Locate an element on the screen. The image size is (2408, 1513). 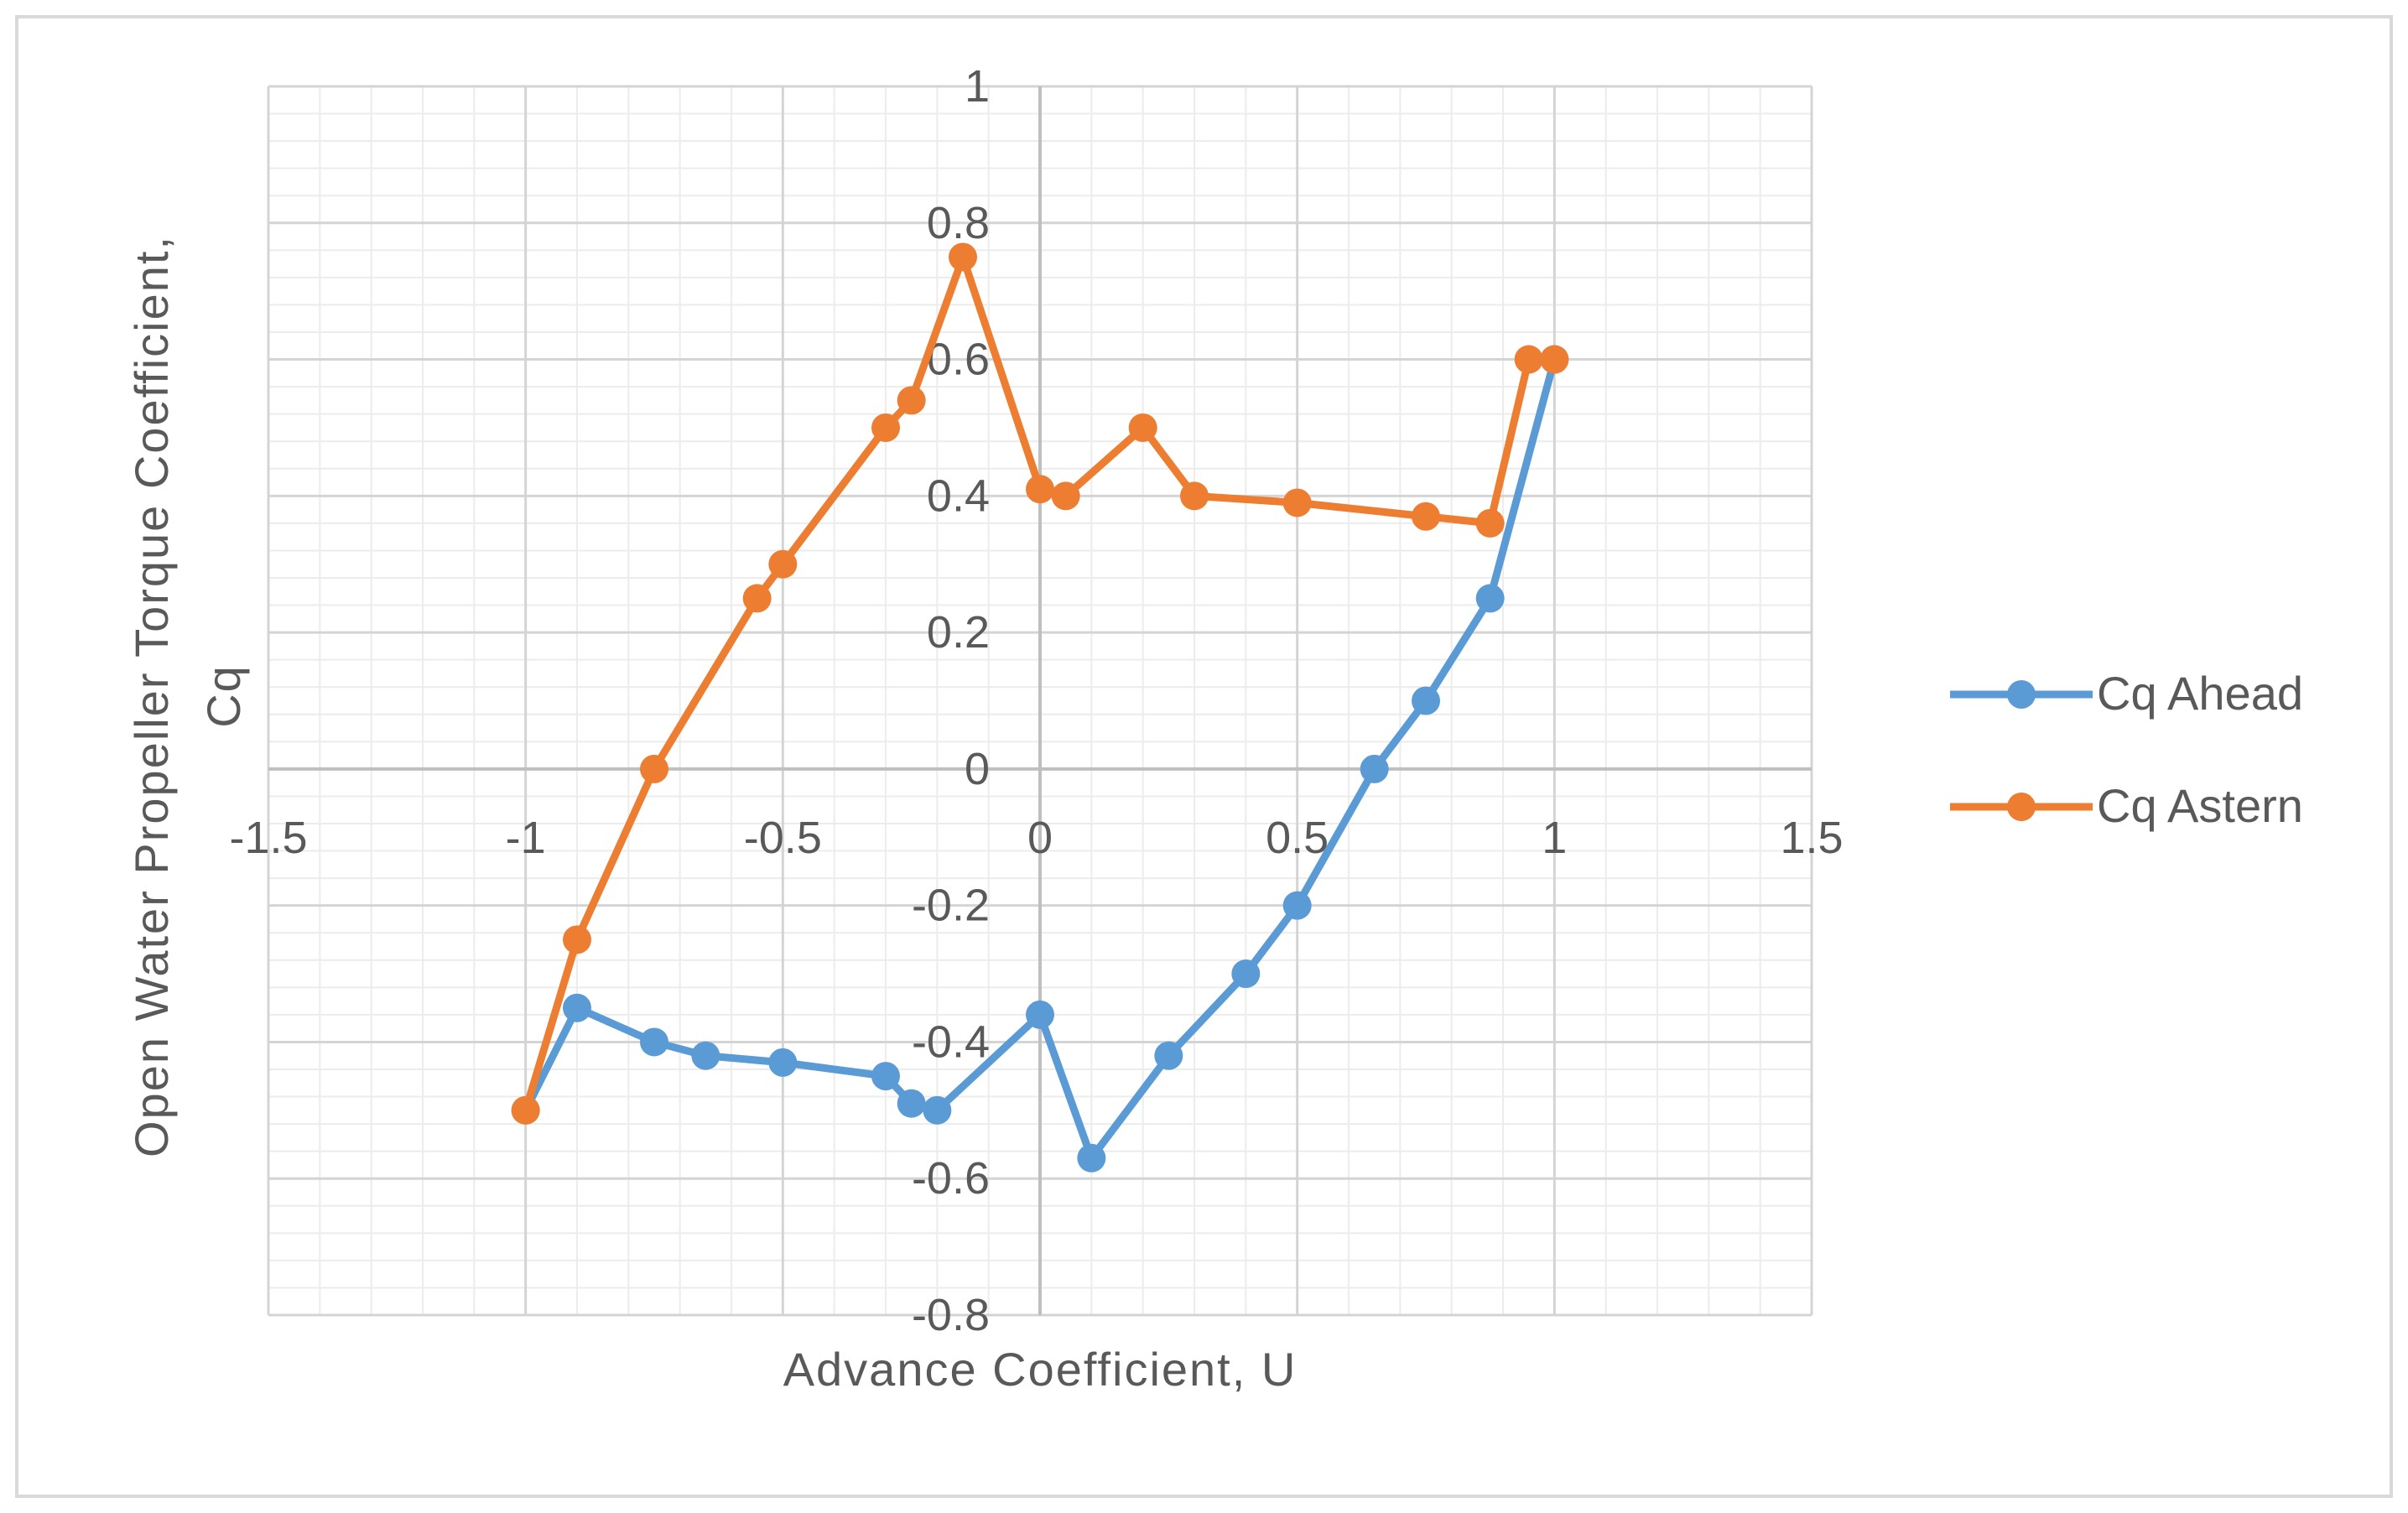
y-tick-label: 0.8 is located at coordinates (958, 223).